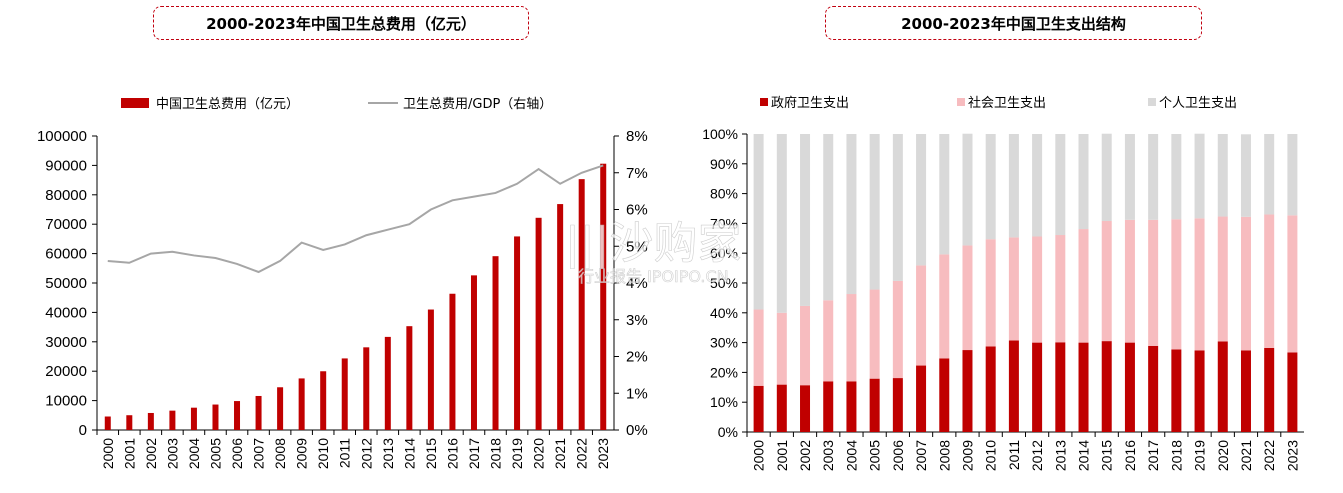  What do you see at coordinates (637, 283) in the screenshot?
I see `y2-tick-label: 4%` at bounding box center [637, 283].